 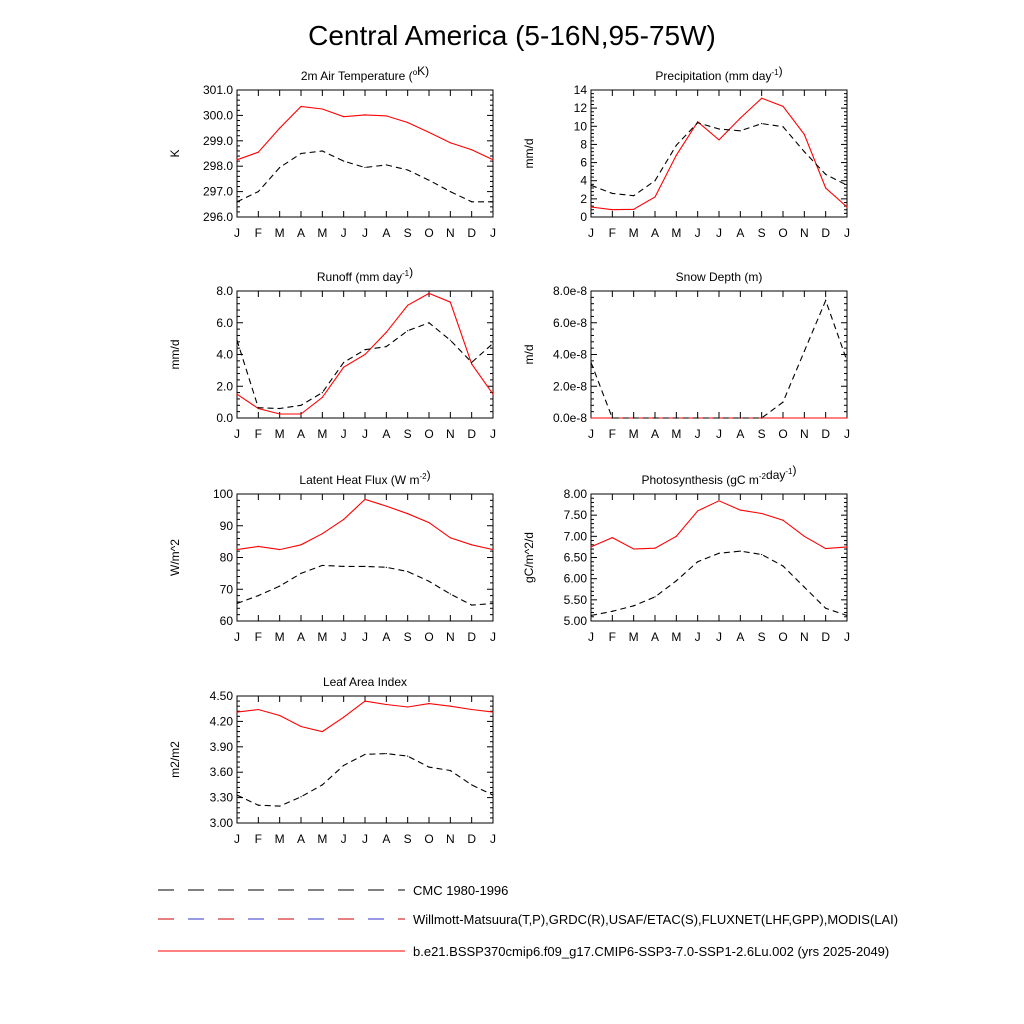 What do you see at coordinates (700, 480) in the screenshot?
I see `title-text: Photosynthesis (gC m` at bounding box center [700, 480].